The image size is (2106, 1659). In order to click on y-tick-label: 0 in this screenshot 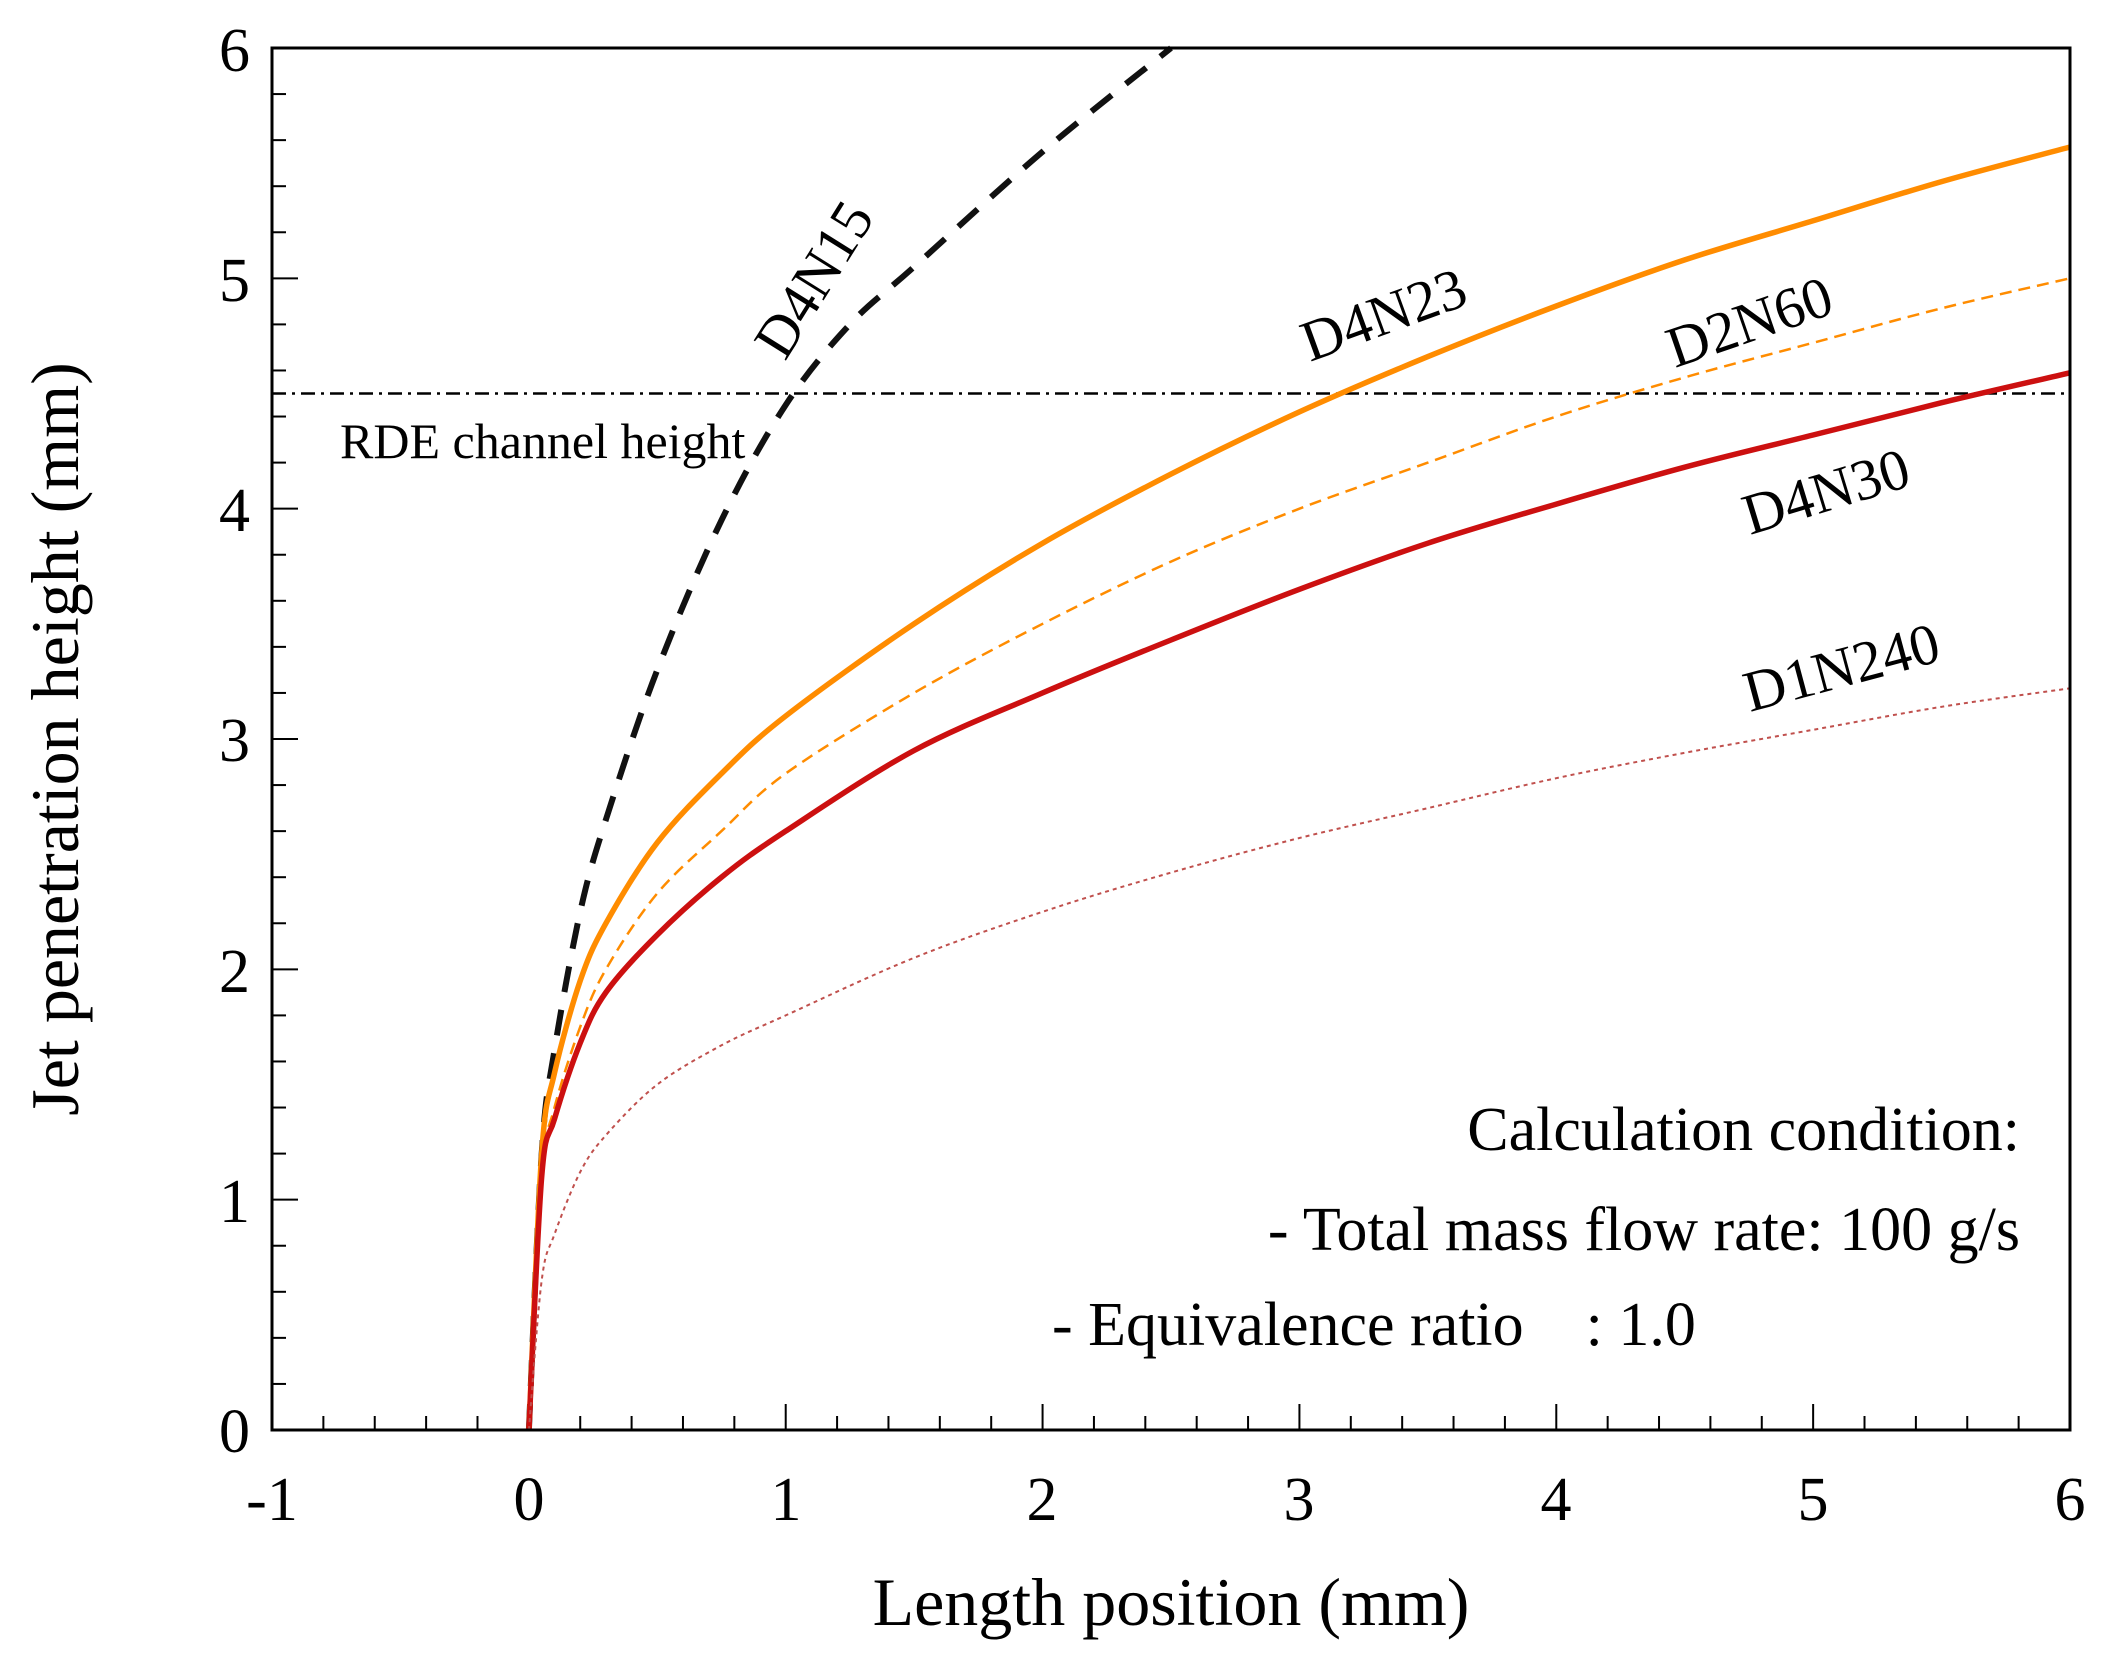, I will do `click(234, 1432)`.